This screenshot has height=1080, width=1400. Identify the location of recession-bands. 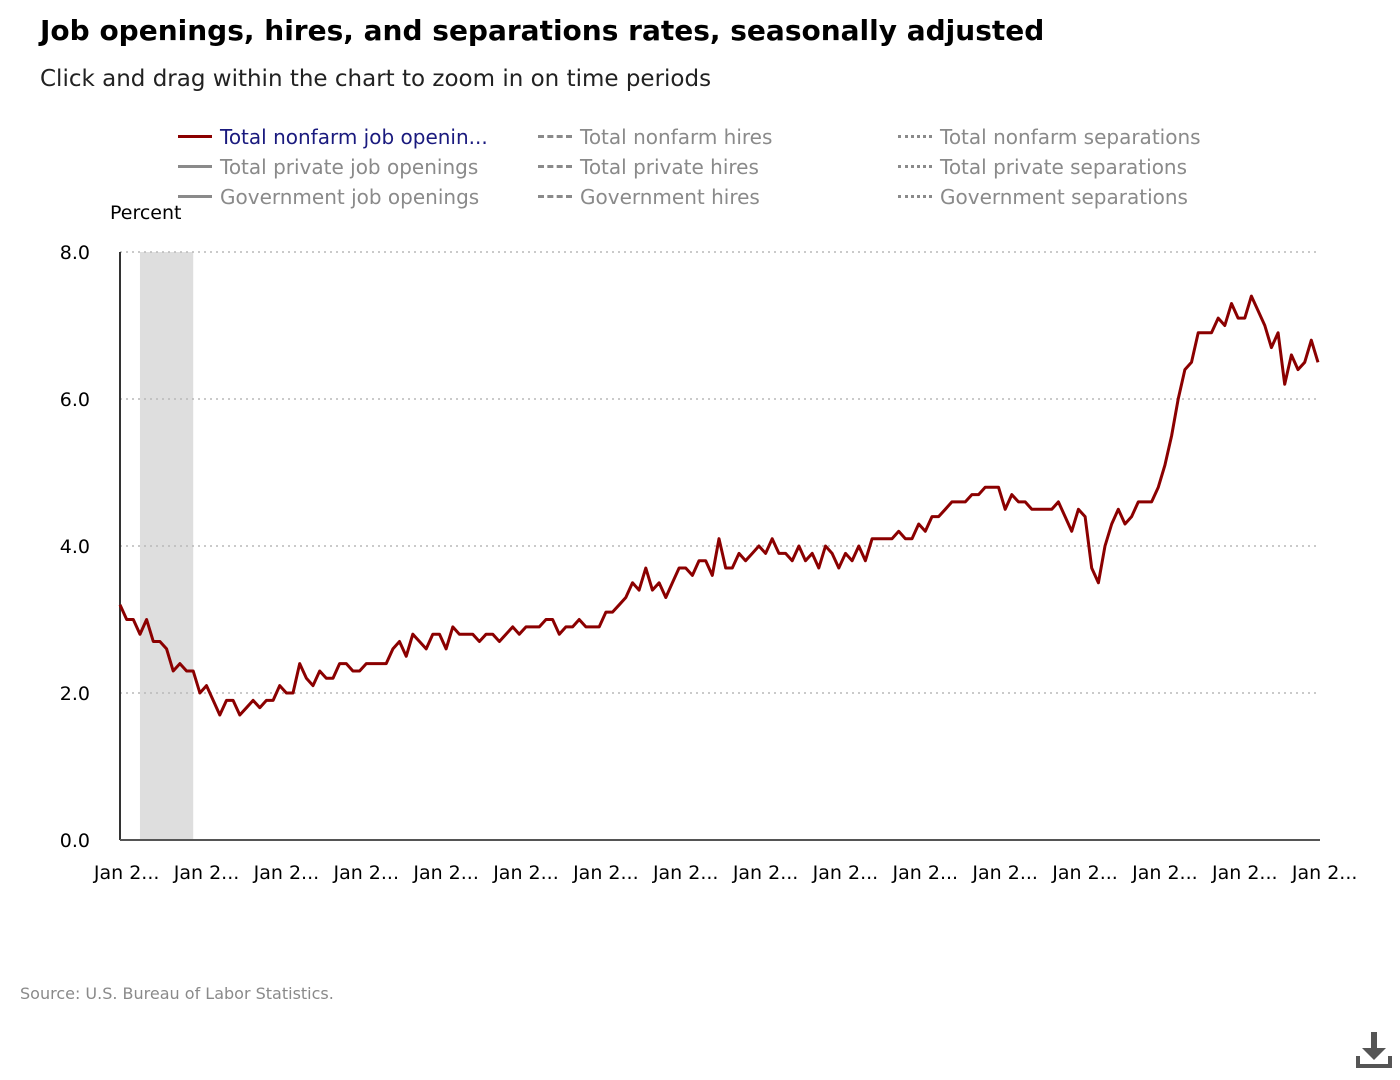
(166, 546).